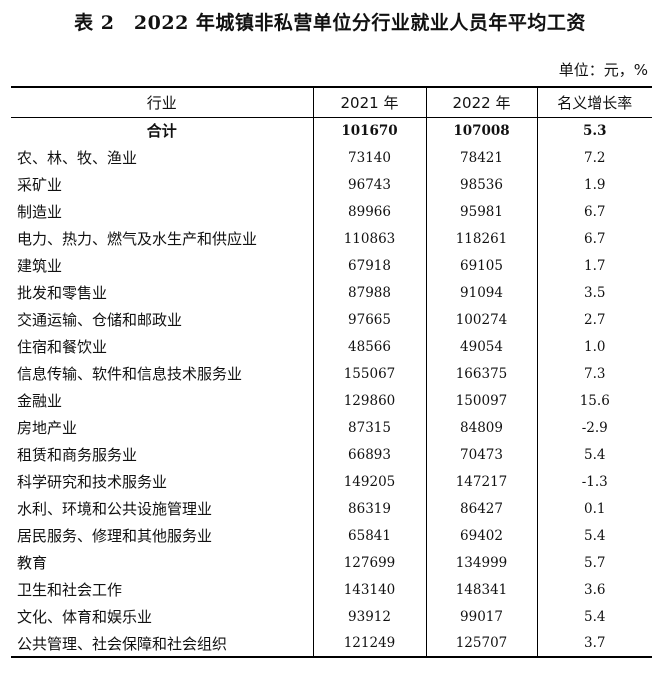 Image resolution: width=660 pixels, height=689 pixels. Describe the element at coordinates (92, 482) in the screenshot. I see `industry-cell: 科学研究和技术服务业` at that location.